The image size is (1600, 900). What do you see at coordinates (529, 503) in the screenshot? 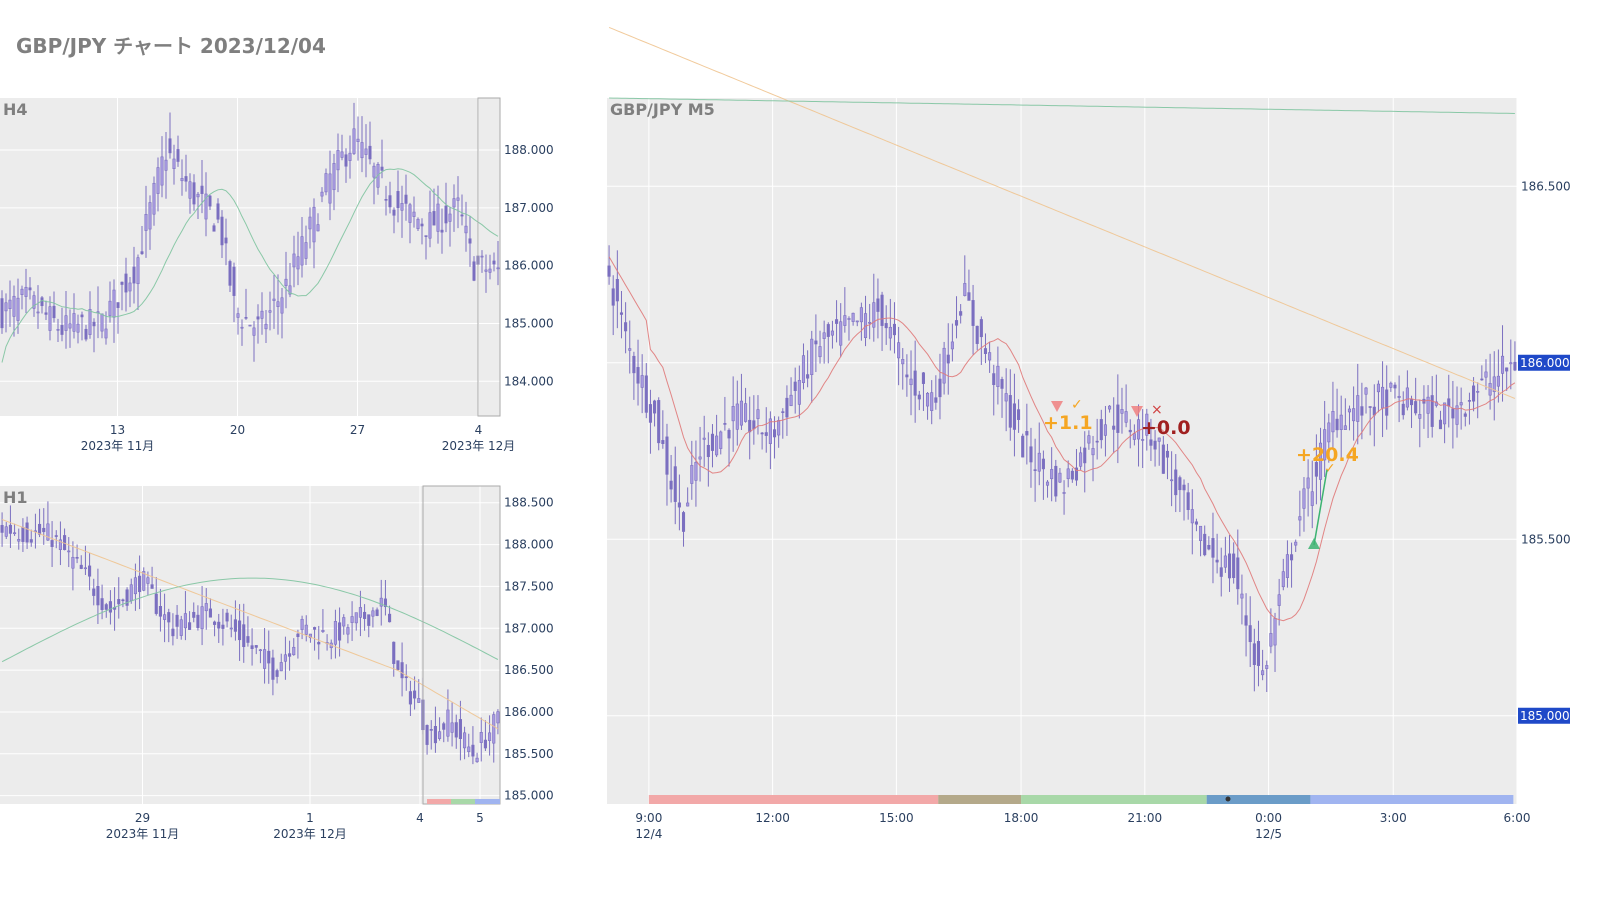
I see `y-tick-label: 188.500` at bounding box center [529, 503].